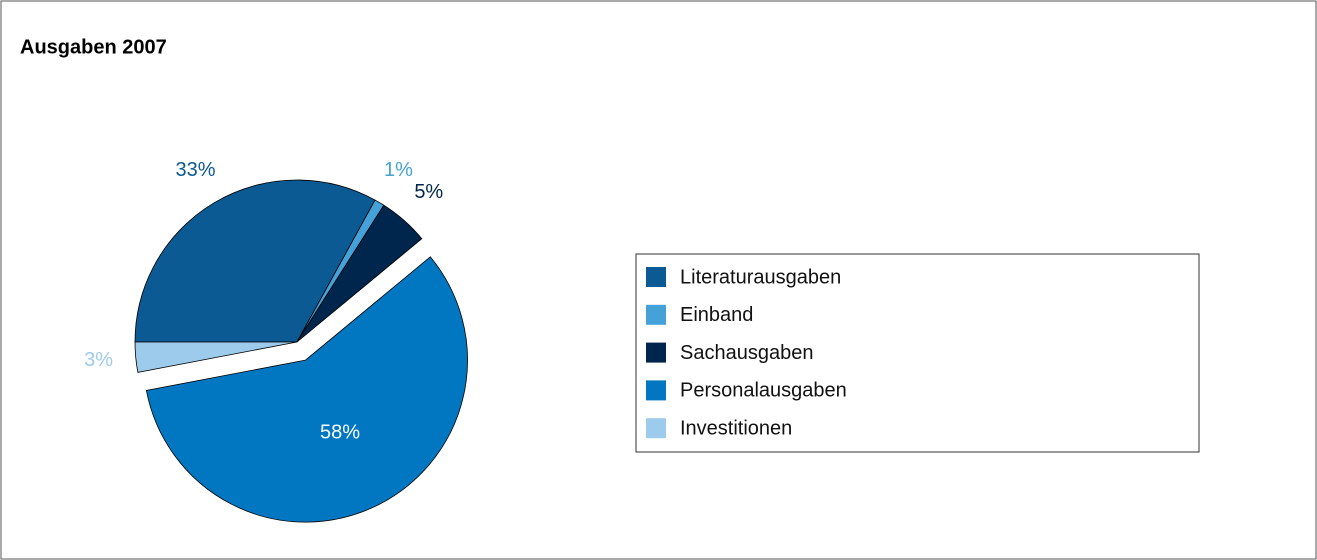  What do you see at coordinates (716, 315) in the screenshot?
I see `legend-label: Einband` at bounding box center [716, 315].